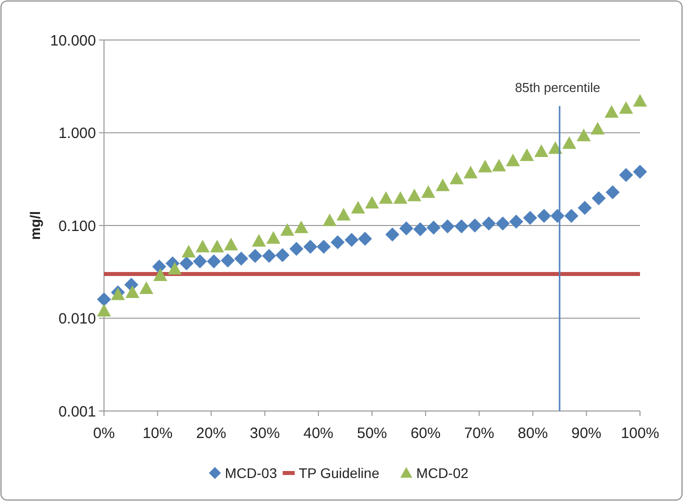  I want to click on x-tick-label: 50%, so click(372, 433).